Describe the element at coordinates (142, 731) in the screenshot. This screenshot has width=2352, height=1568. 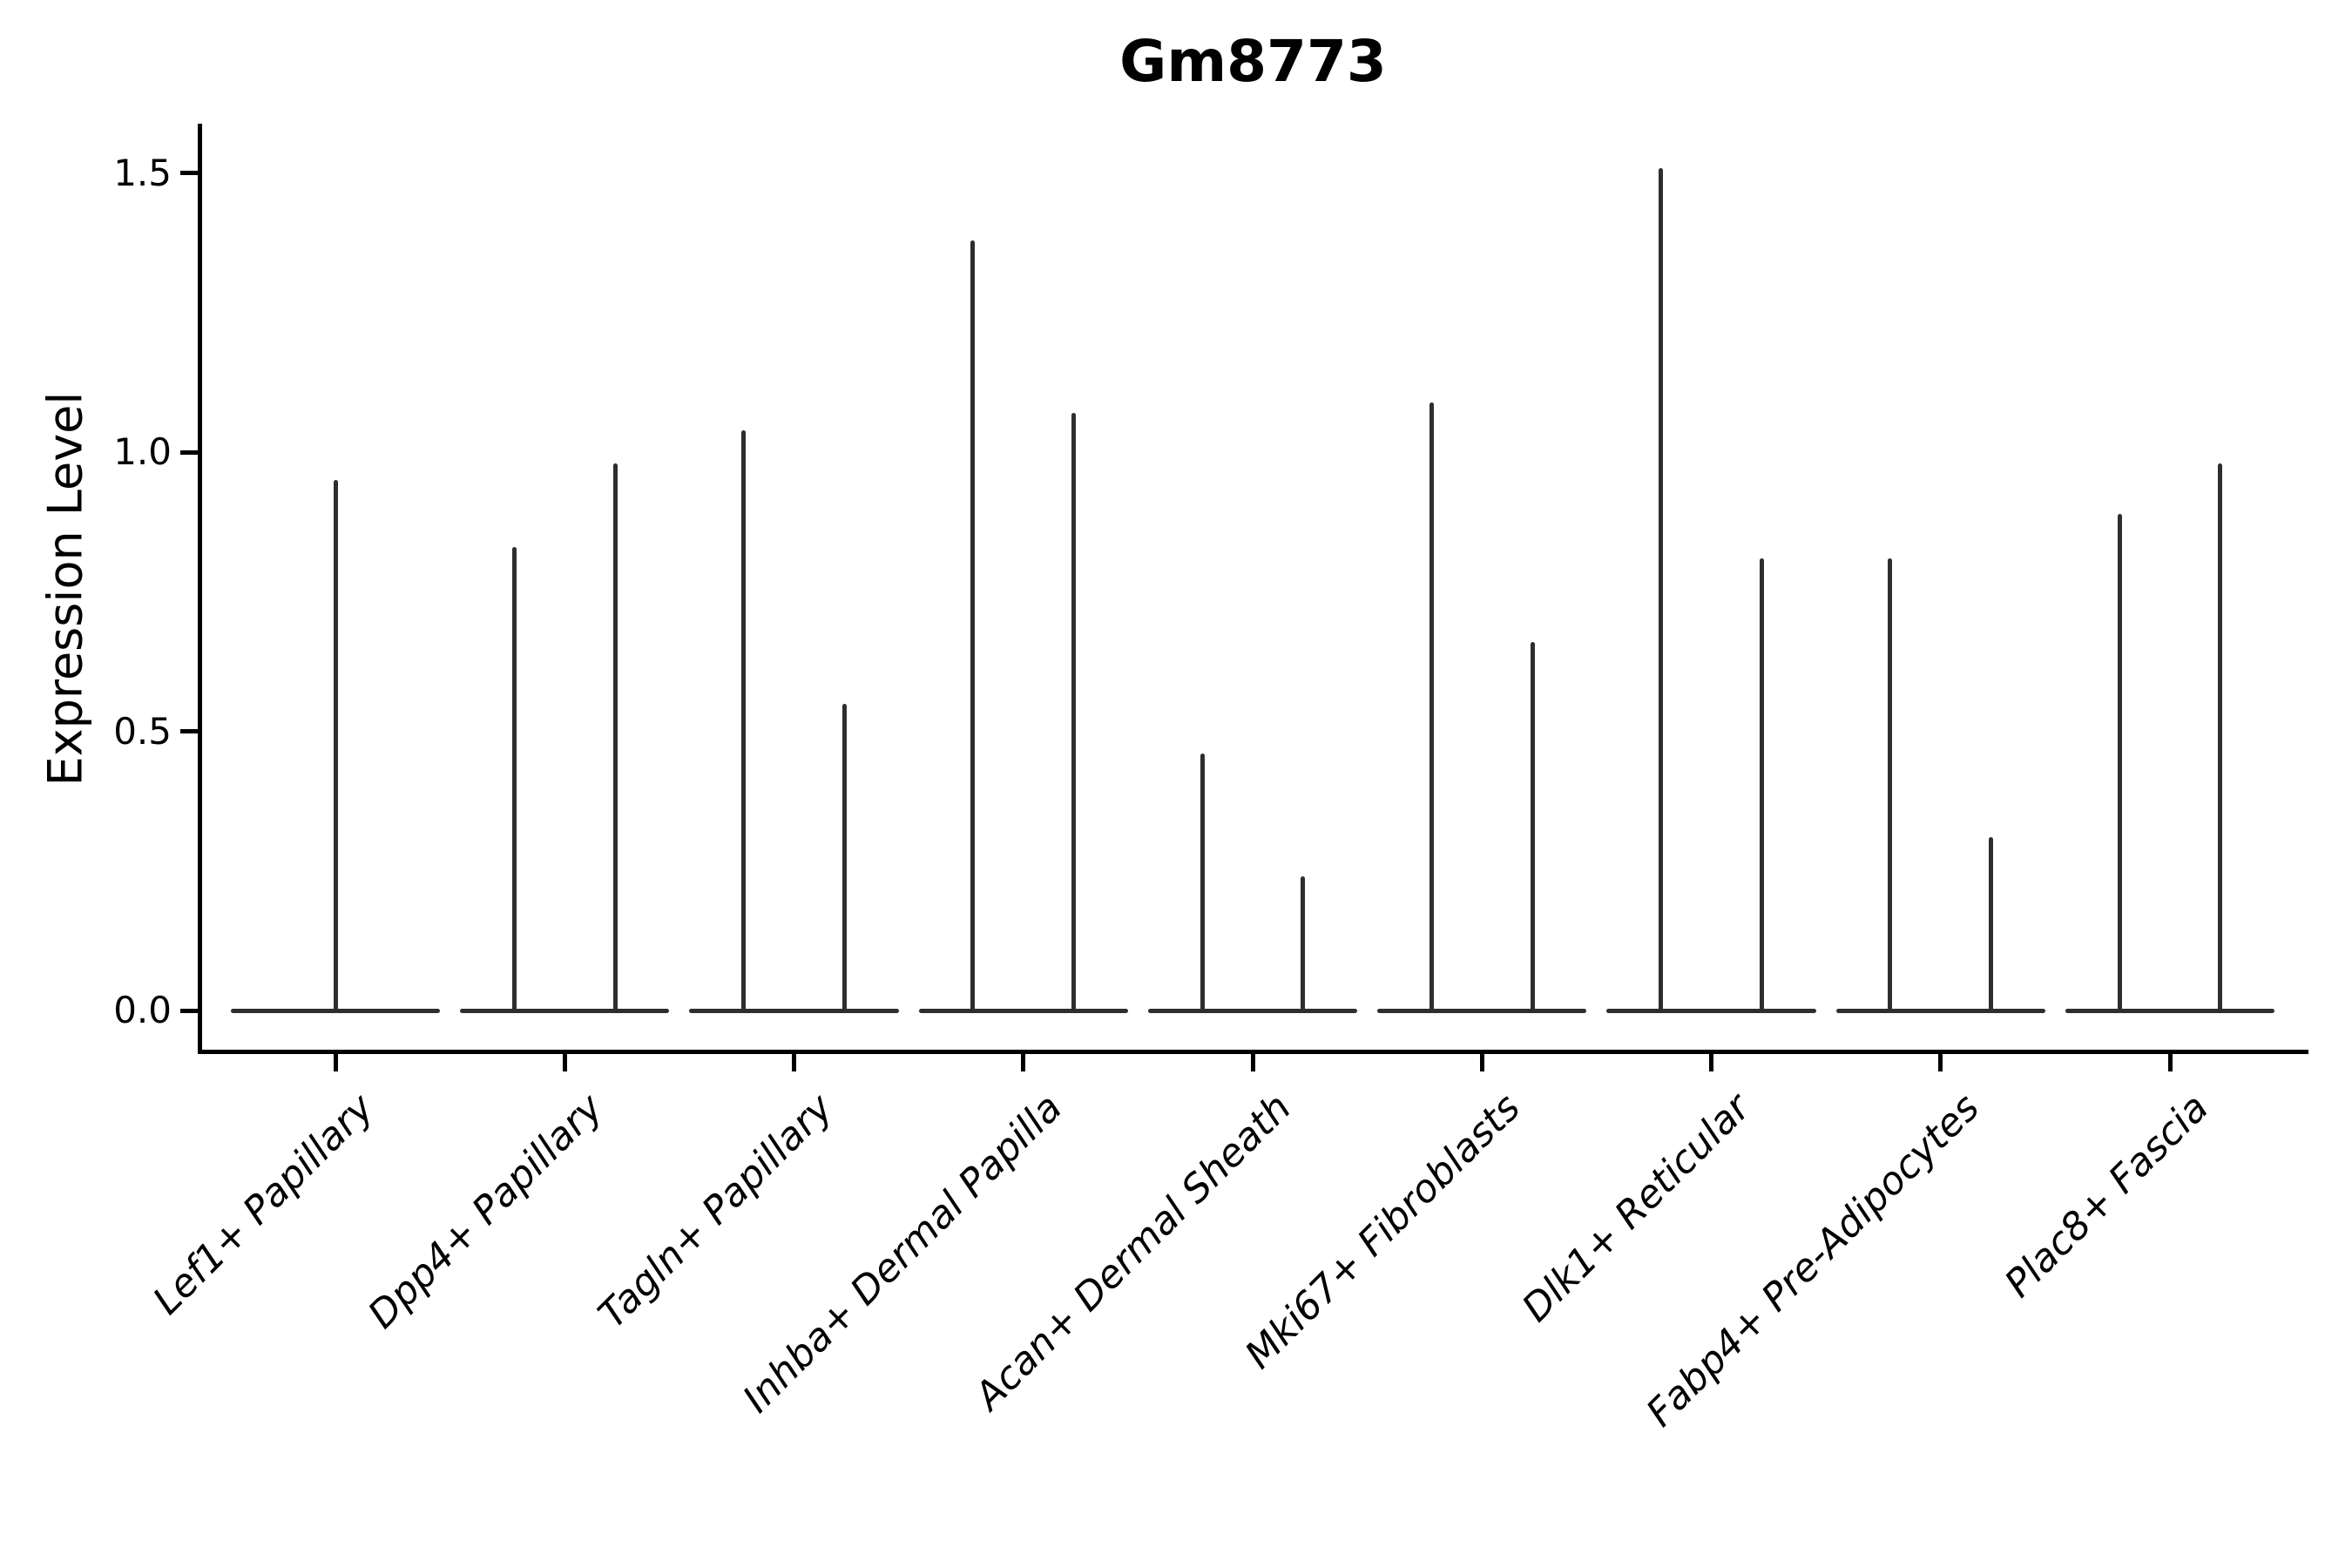
I see `y-axis-tick-label: 0.5` at that location.